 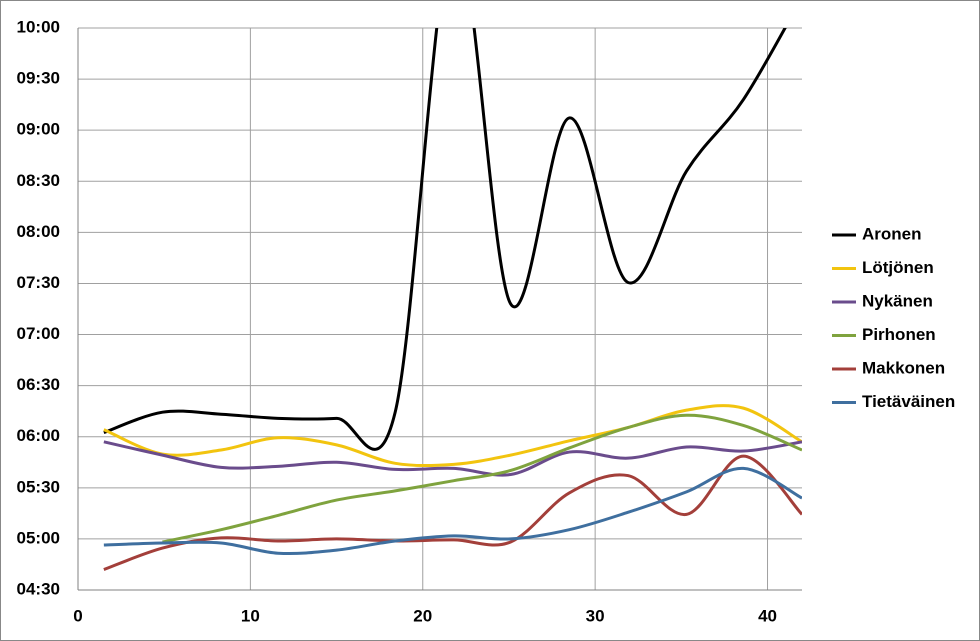 What do you see at coordinates (422, 615) in the screenshot?
I see `x-tick-label: 20` at bounding box center [422, 615].